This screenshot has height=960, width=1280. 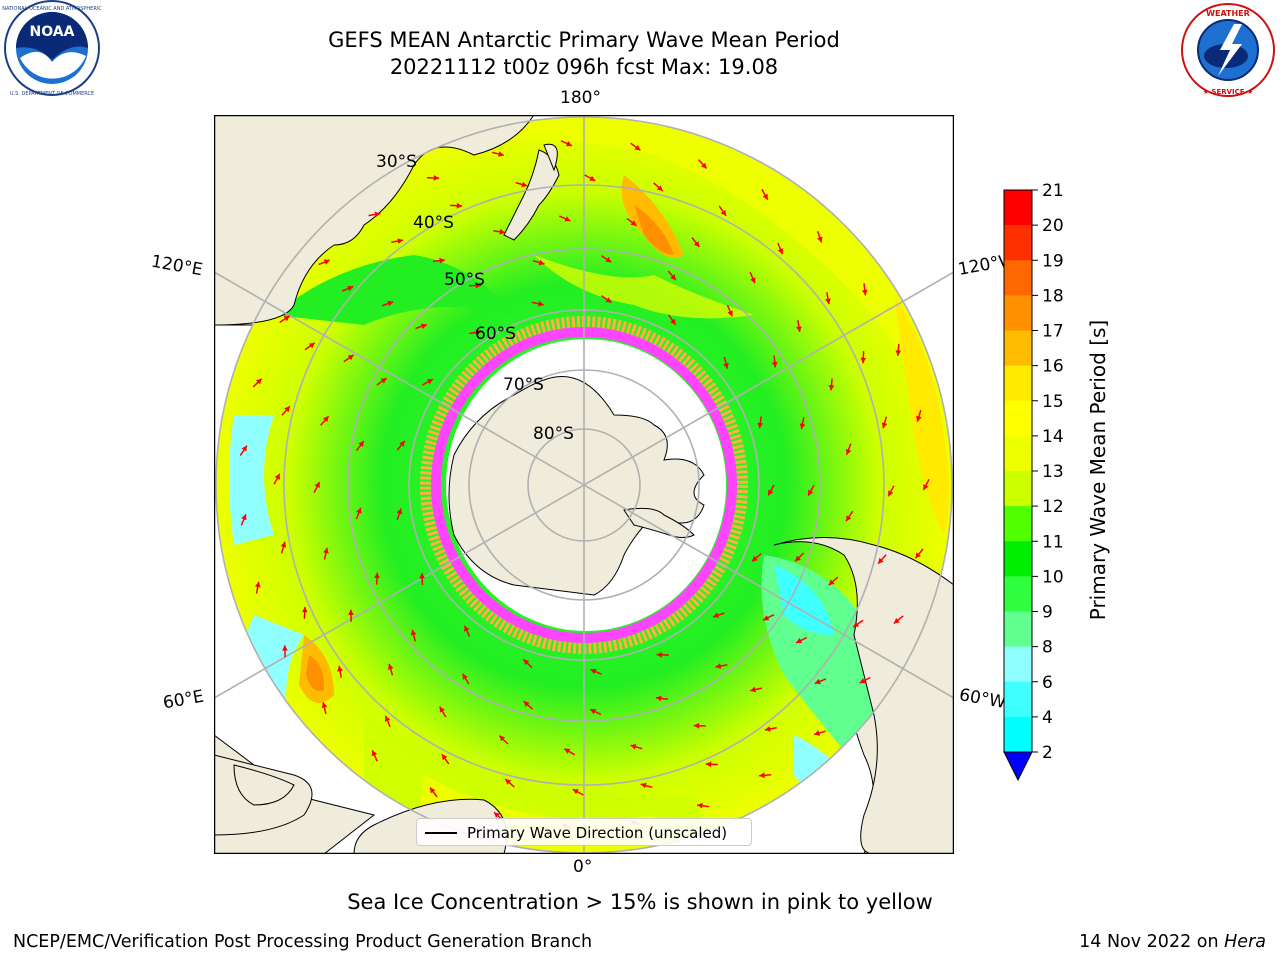 I want to click on antarctic-peninsula, so click(x=659, y=522).